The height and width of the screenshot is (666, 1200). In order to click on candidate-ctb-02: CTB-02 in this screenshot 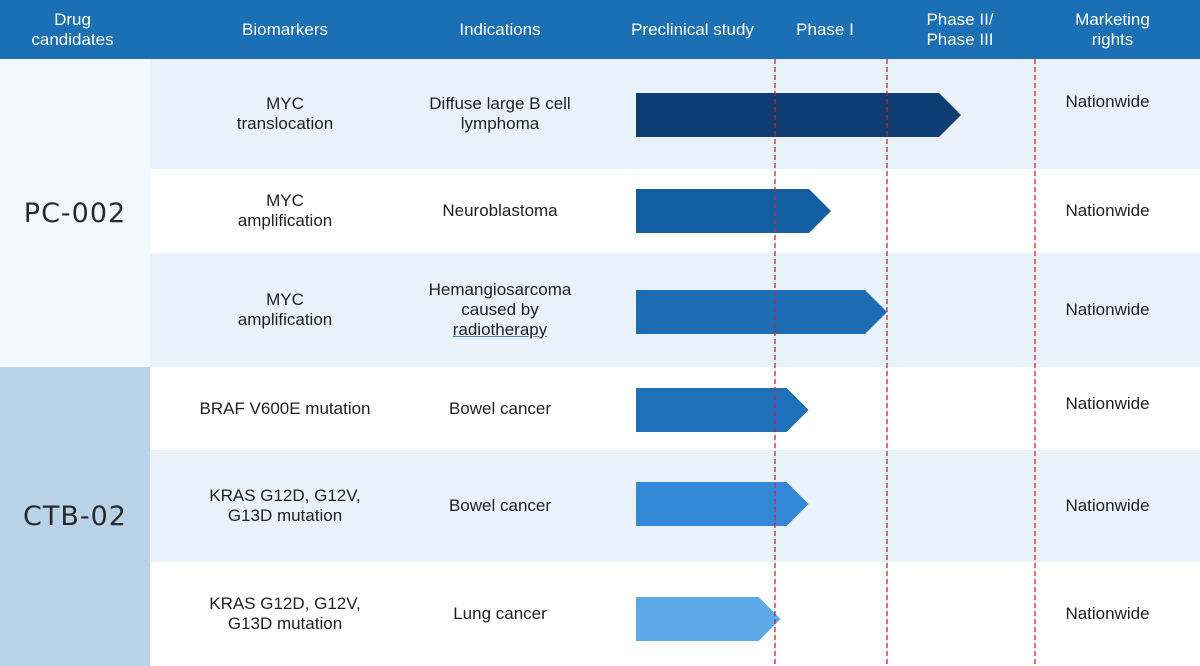, I will do `click(75, 516)`.